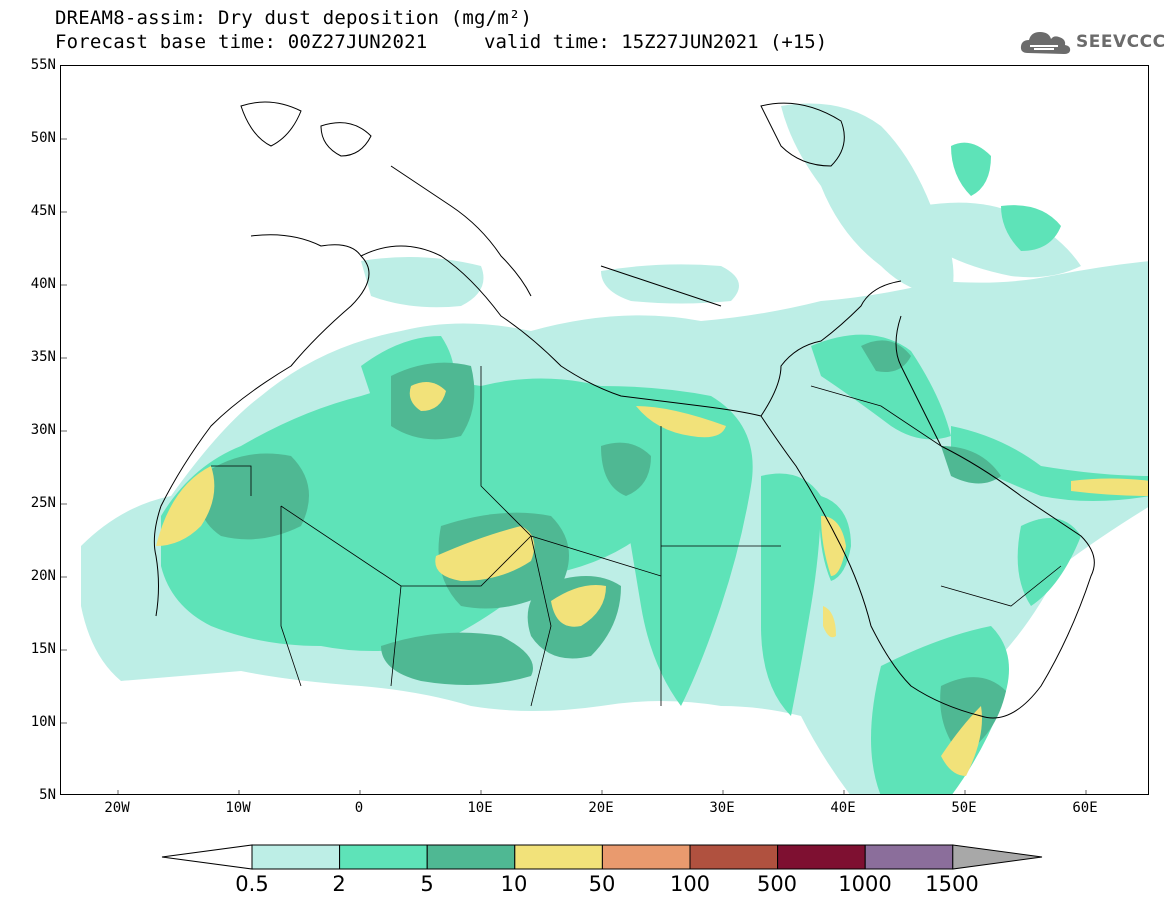 This screenshot has width=1165, height=907. Describe the element at coordinates (656, 42) in the screenshot. I see `valid-time: valid time: 15Z27JUN2021 (+15)` at that location.